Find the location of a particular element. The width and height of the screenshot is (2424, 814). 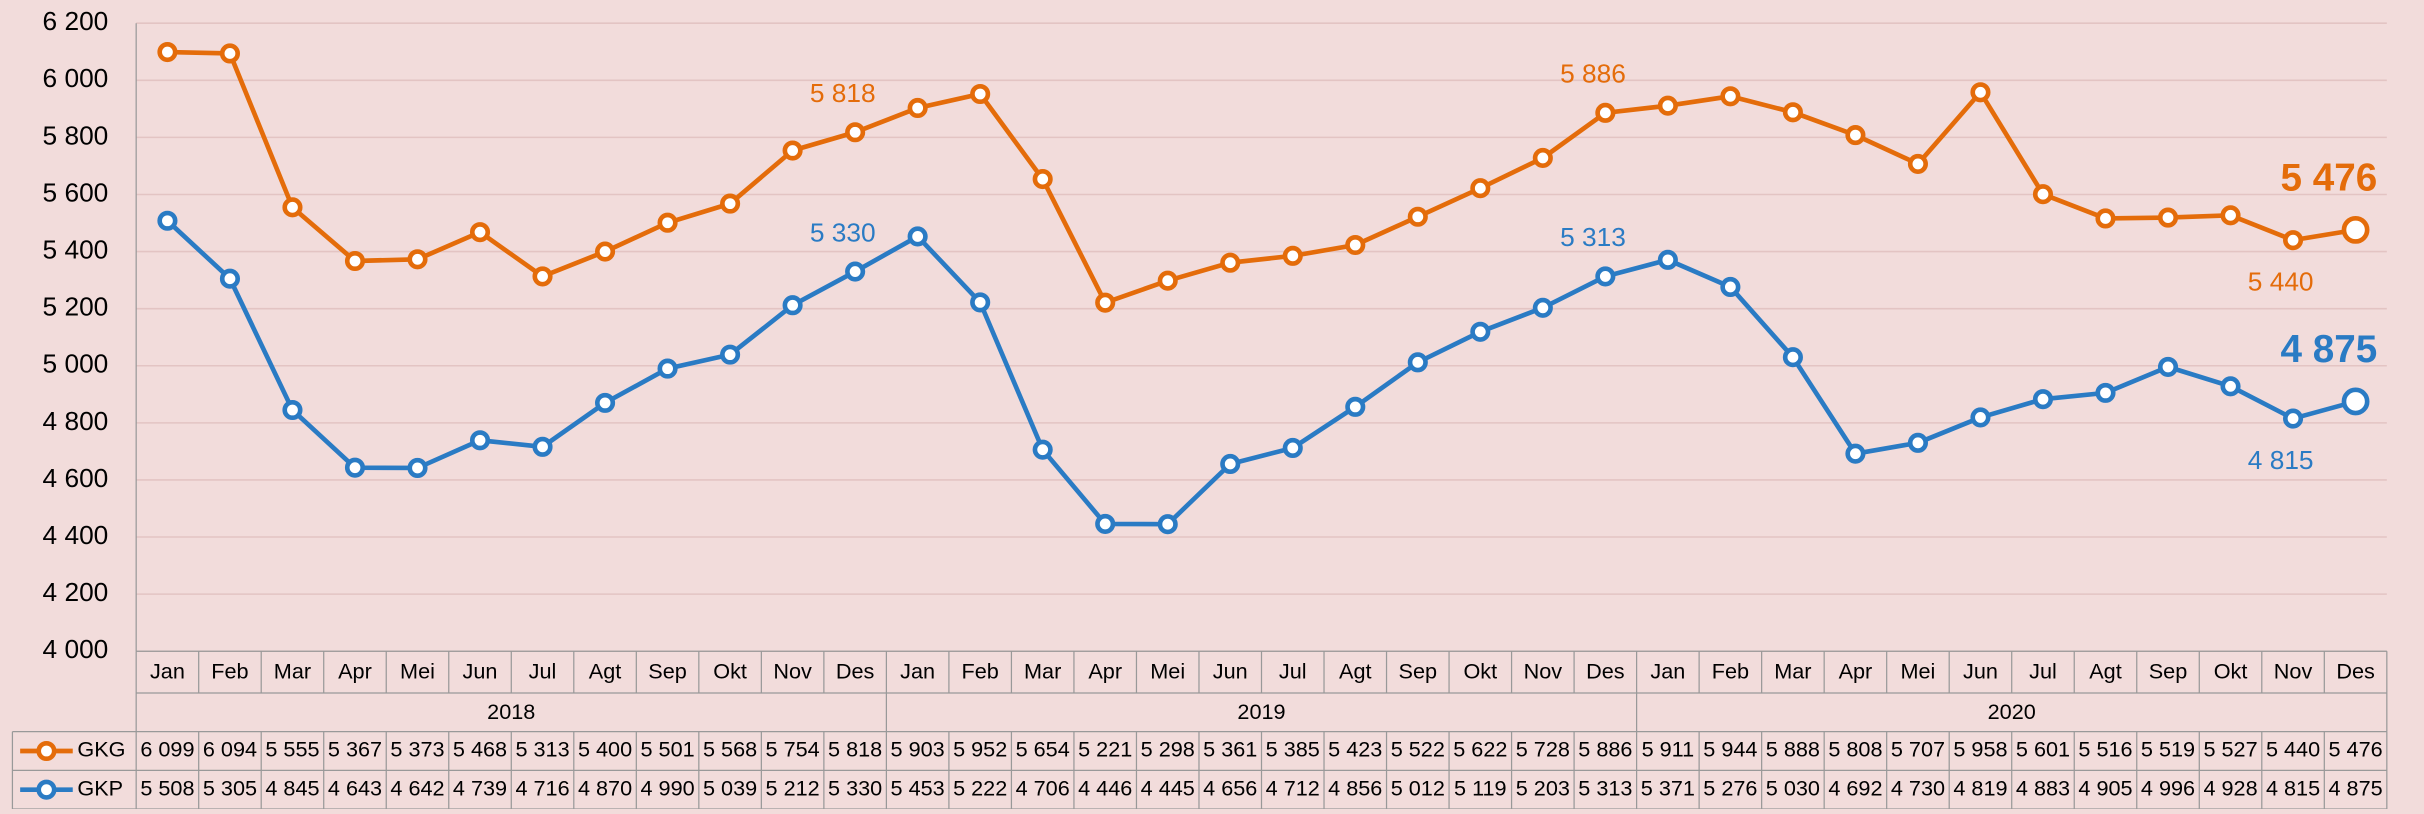

table-value: 5 522 is located at coordinates (1418, 749).